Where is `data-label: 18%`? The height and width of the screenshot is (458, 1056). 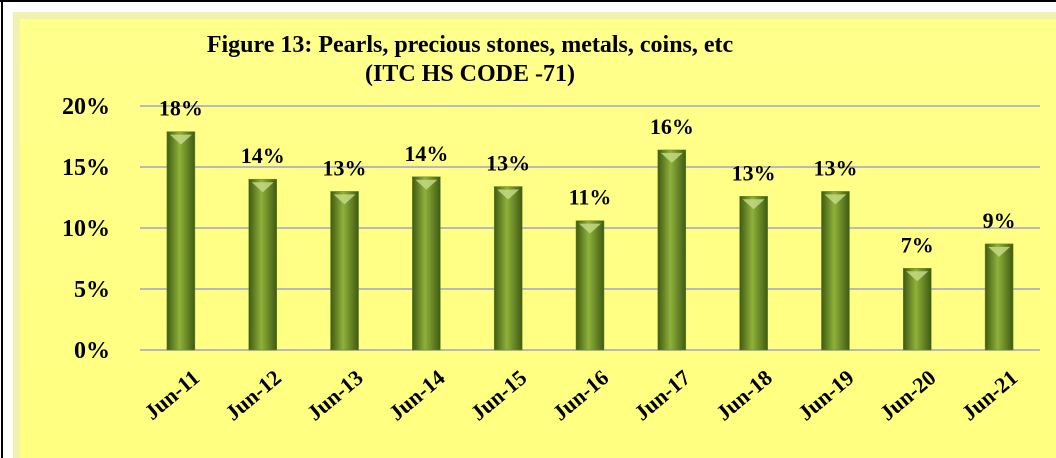
data-label: 18% is located at coordinates (181, 108).